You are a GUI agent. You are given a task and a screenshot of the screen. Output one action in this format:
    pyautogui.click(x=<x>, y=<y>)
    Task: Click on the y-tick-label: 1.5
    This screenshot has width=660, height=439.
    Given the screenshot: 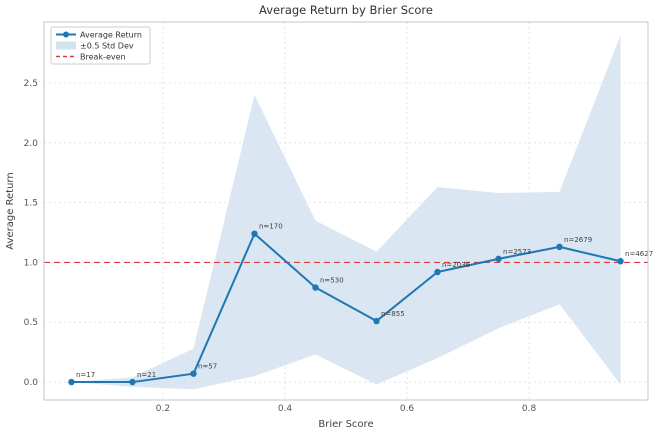 What is the action you would take?
    pyautogui.click(x=31, y=204)
    